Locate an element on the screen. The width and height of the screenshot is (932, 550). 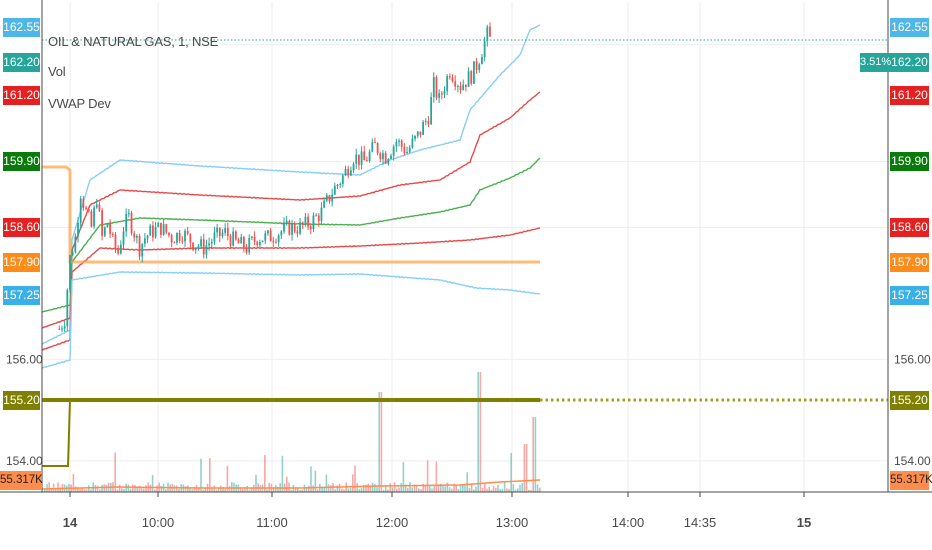
vwap-dev-legend: VWAP Dev is located at coordinates (79, 103).